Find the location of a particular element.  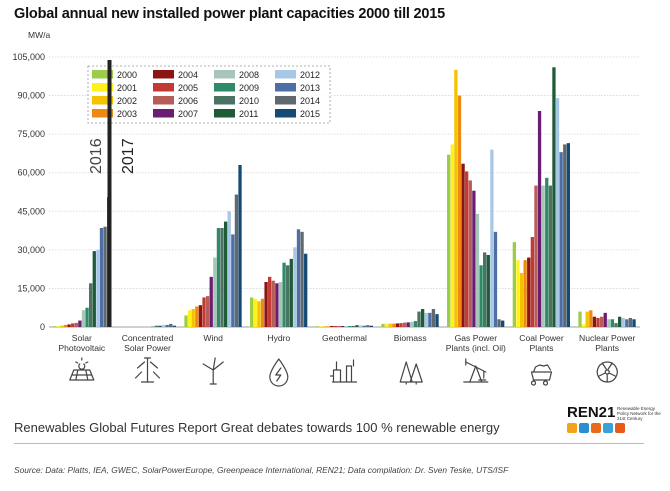

y-tick-label: 30,000 is located at coordinates (31, 250).